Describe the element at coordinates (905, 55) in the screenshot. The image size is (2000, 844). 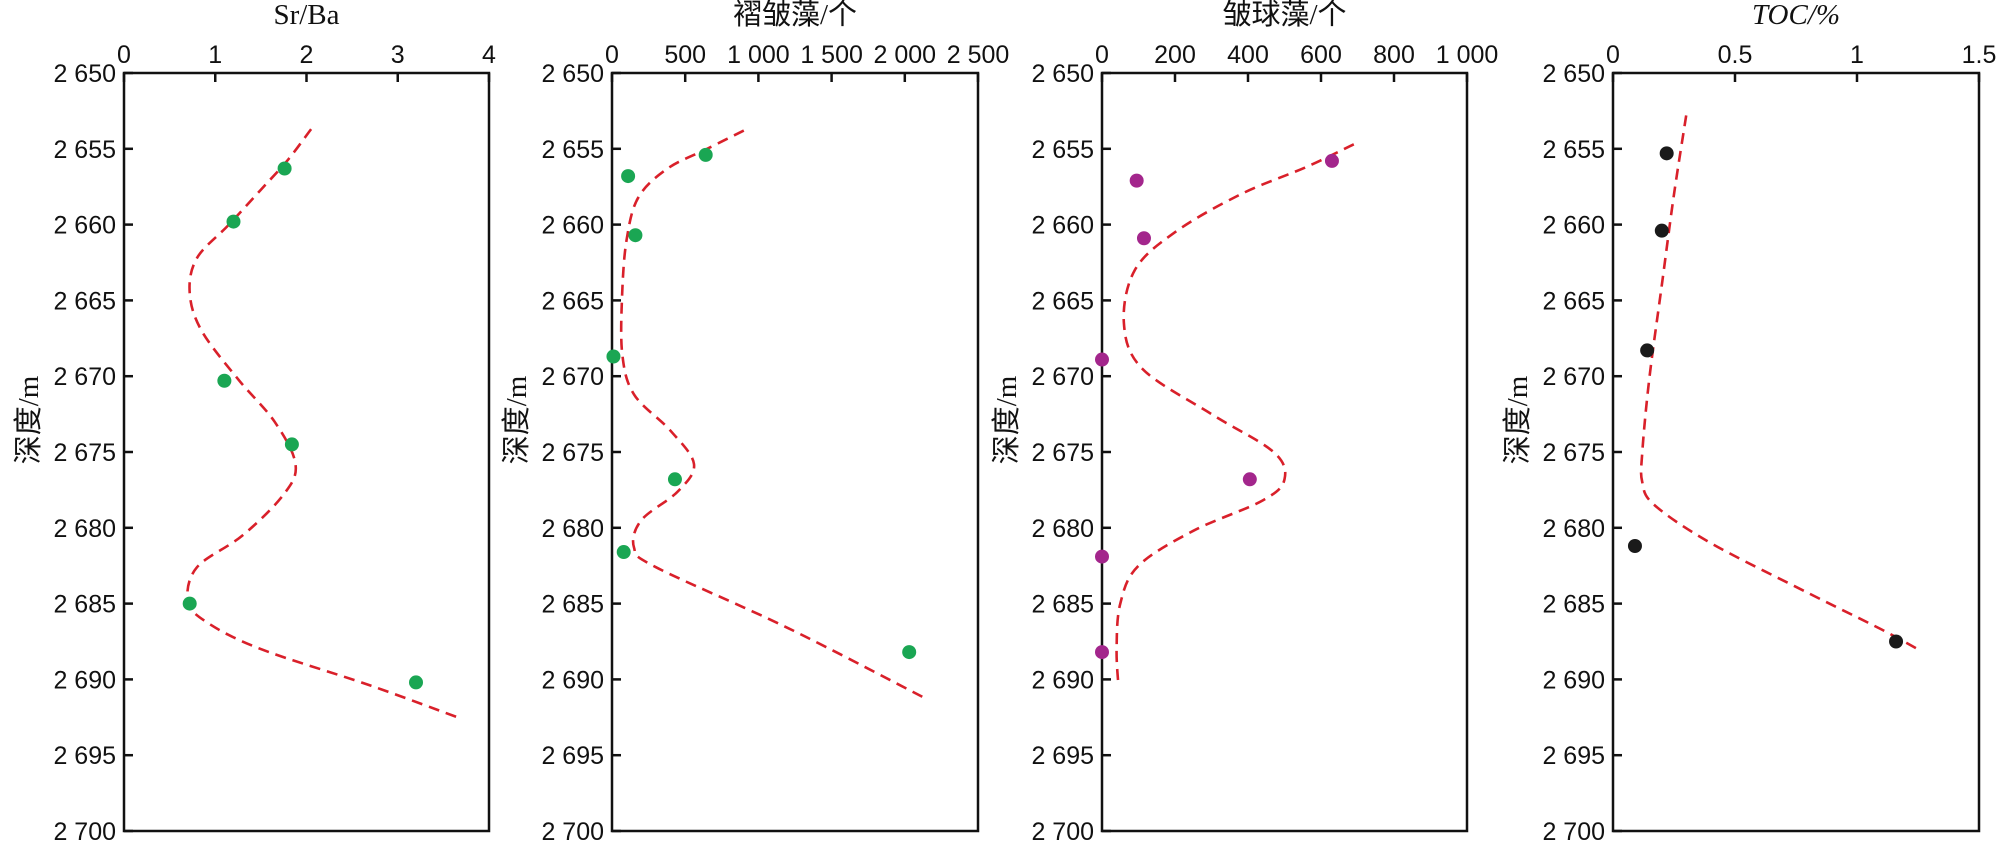
I see `x-tick-label: 2 000` at that location.